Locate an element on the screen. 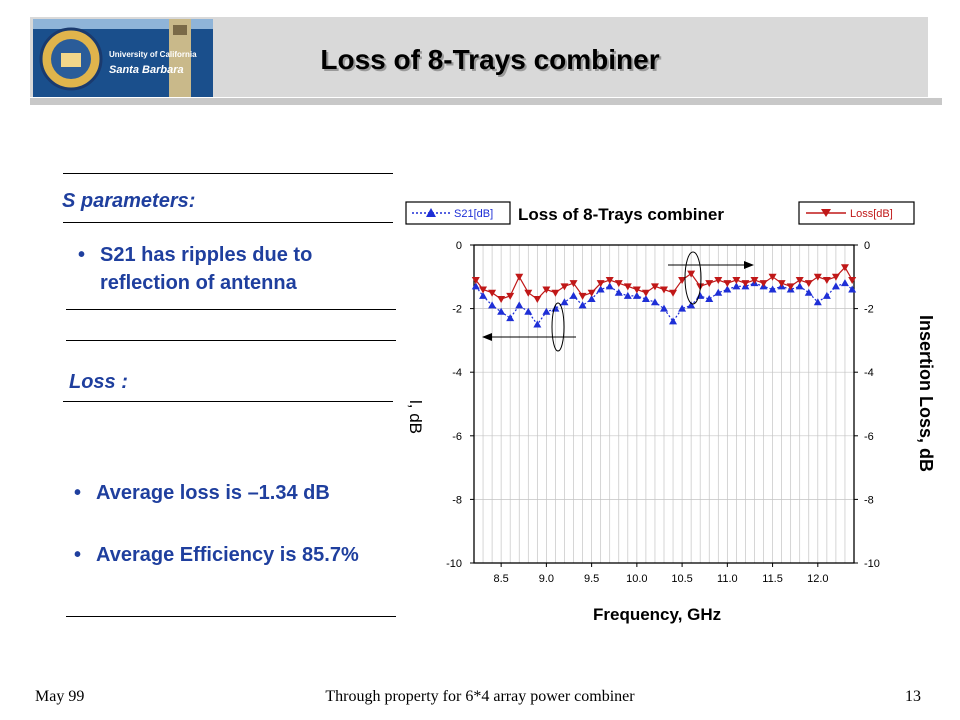 The image size is (960, 720). chart-title: Loss of 8-Trays combiner is located at coordinates (621, 214).